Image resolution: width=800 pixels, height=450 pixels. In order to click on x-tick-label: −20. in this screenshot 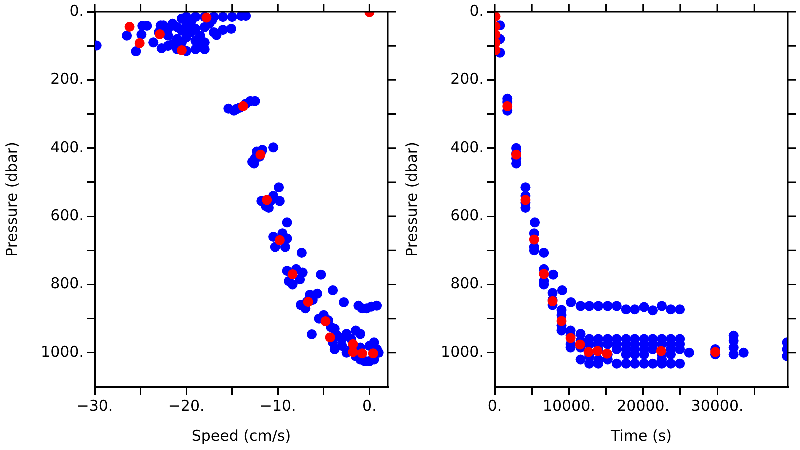, I will do `click(186, 405)`.